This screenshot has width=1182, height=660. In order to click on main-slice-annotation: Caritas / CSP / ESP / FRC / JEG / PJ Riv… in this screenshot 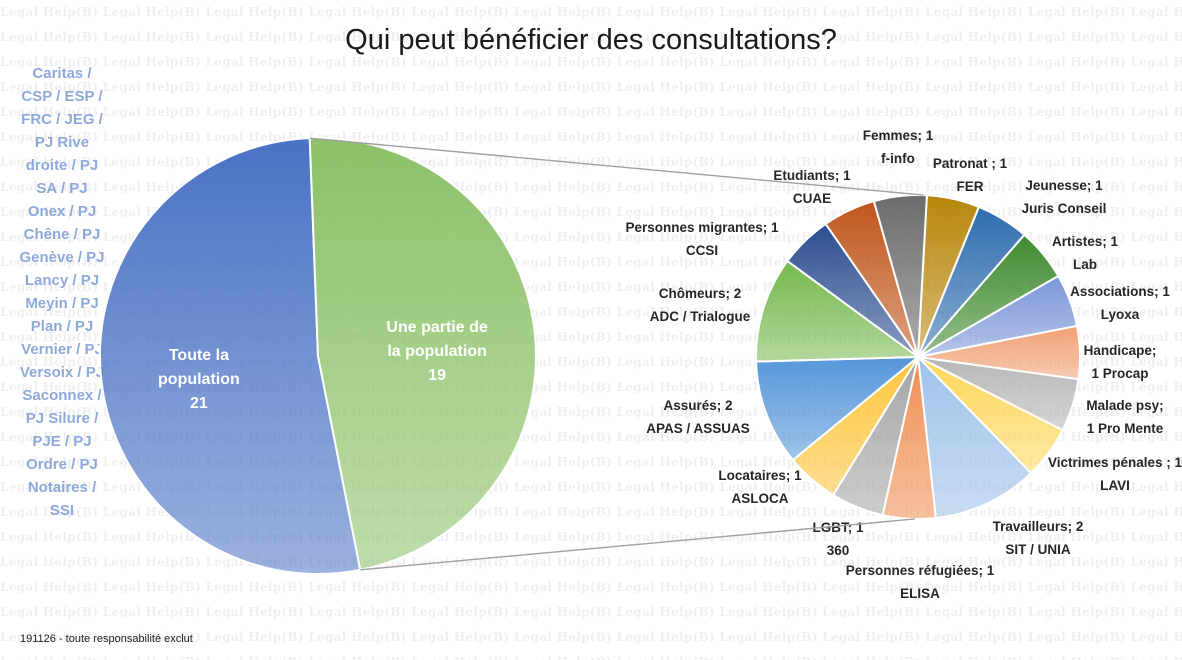, I will do `click(62, 292)`.